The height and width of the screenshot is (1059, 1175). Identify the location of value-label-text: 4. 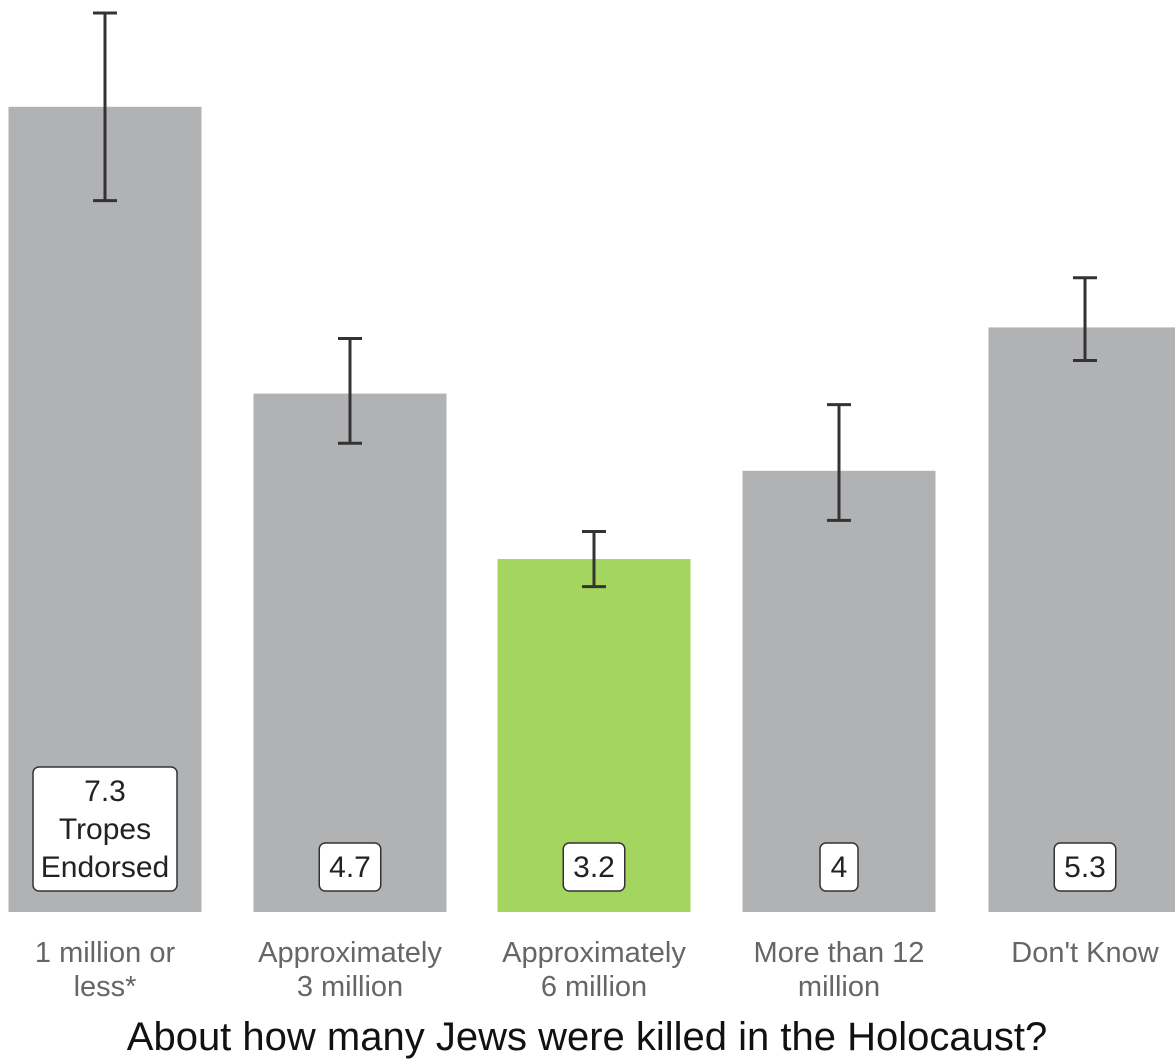
(839, 867).